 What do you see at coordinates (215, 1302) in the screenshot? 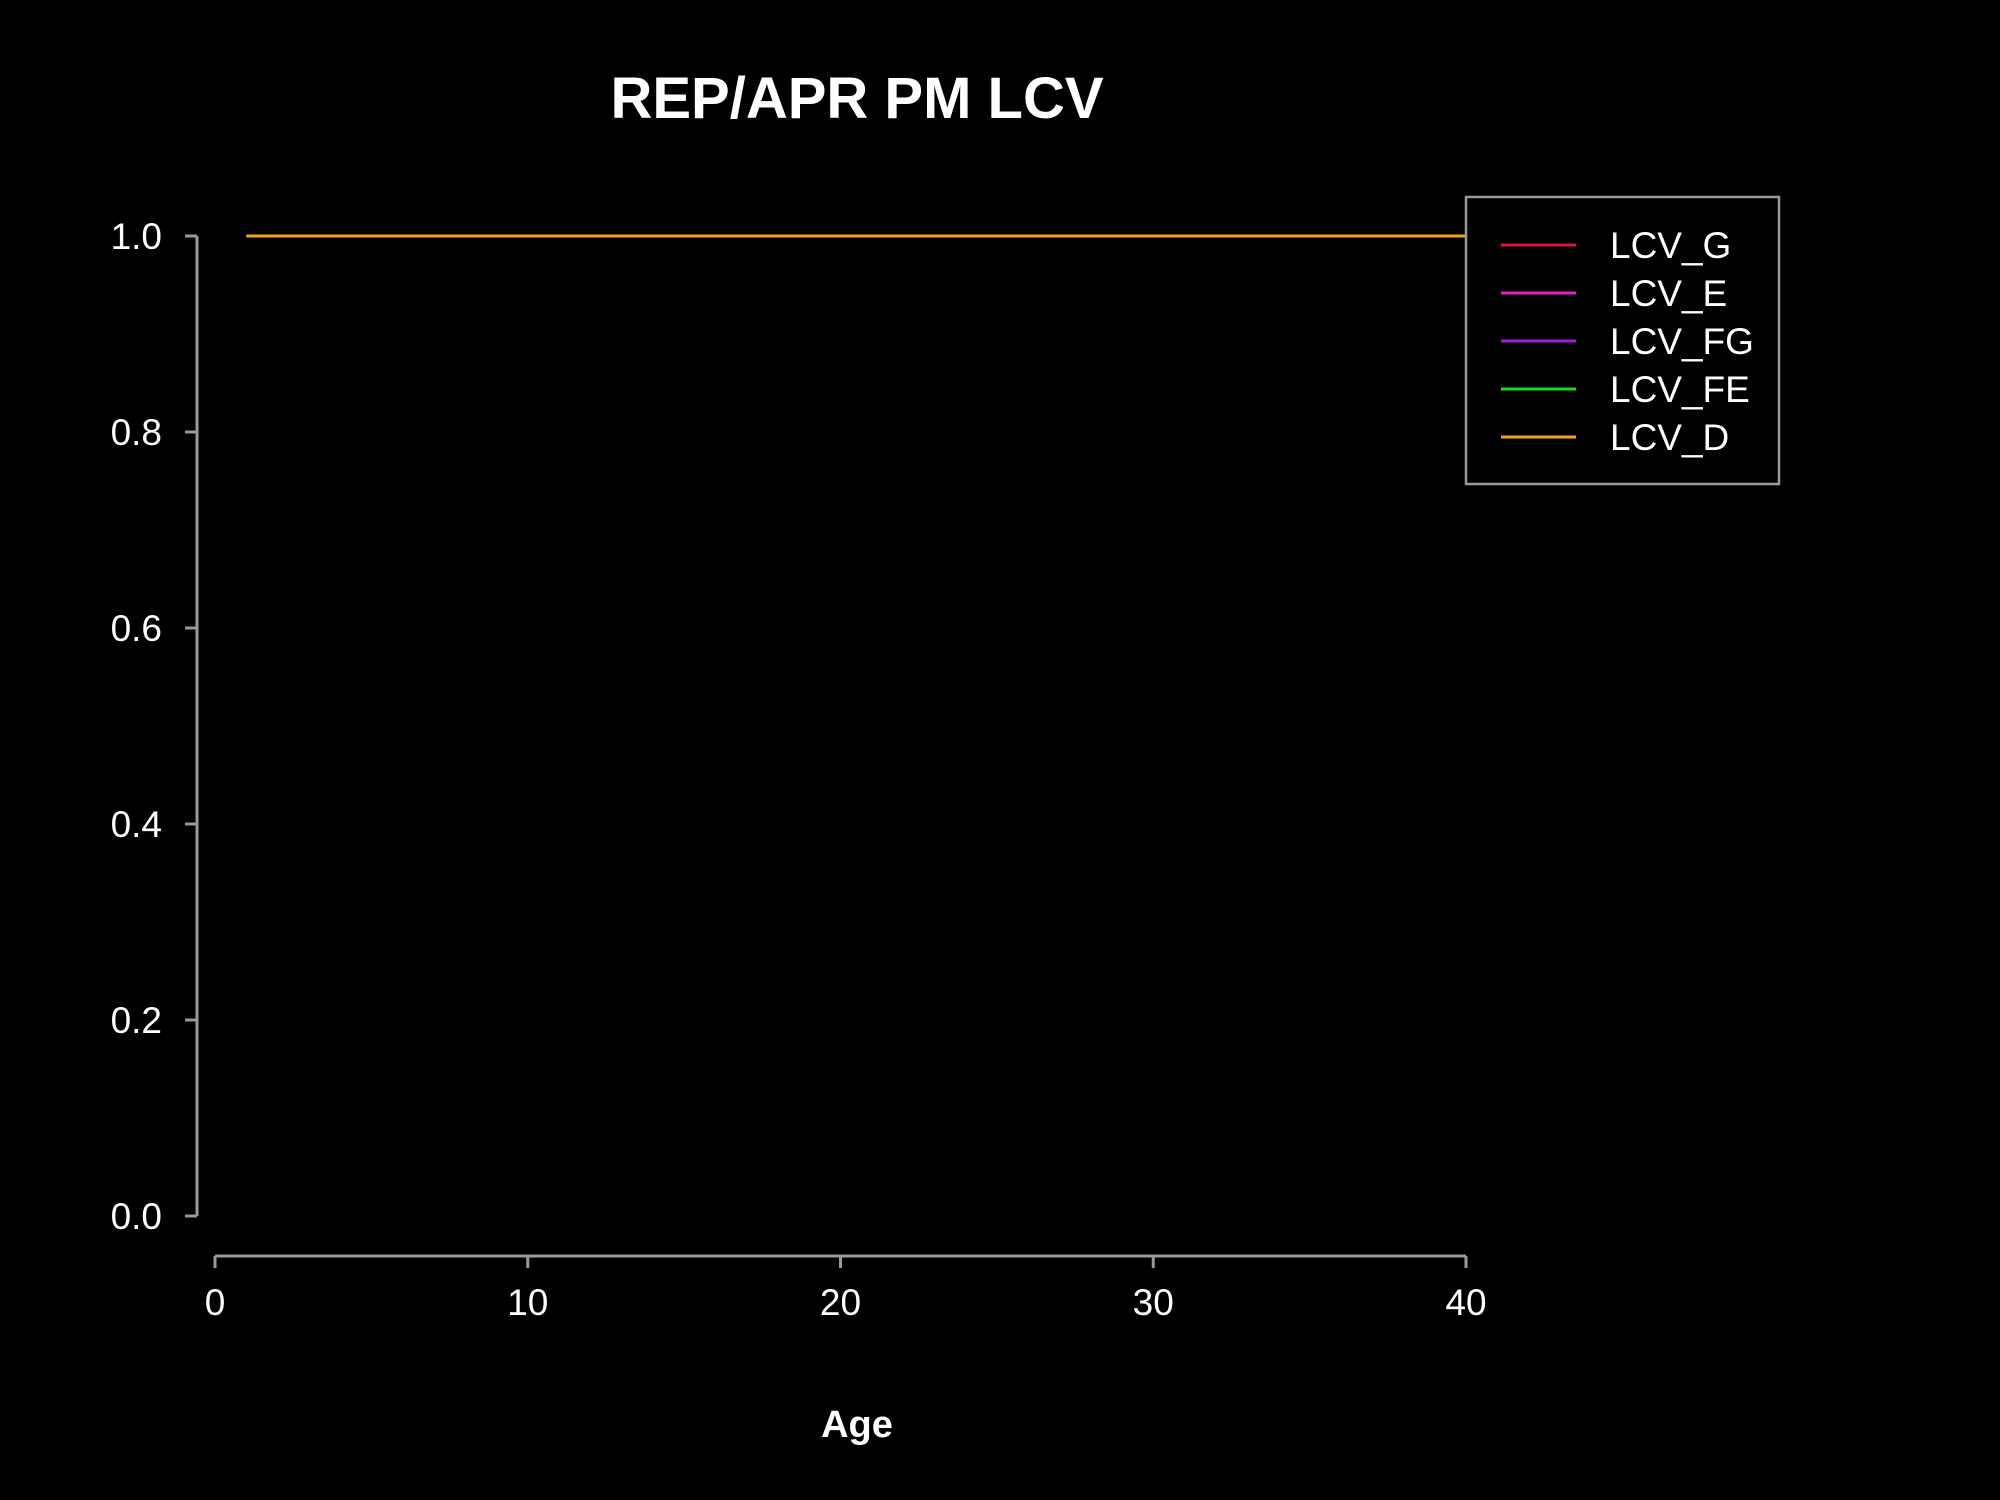
I see `x-tick-label: 0` at bounding box center [215, 1302].